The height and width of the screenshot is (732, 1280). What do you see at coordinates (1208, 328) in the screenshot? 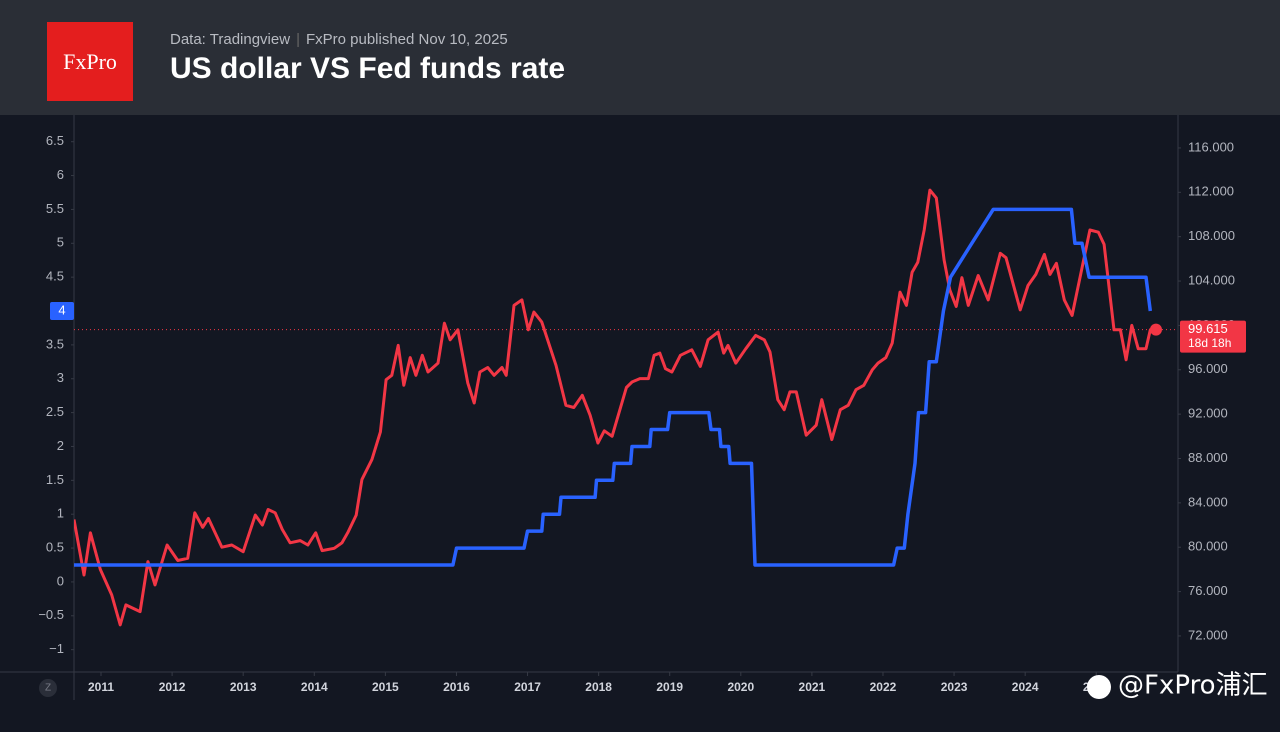
I see `price-tag-label: 99.615` at bounding box center [1208, 328].